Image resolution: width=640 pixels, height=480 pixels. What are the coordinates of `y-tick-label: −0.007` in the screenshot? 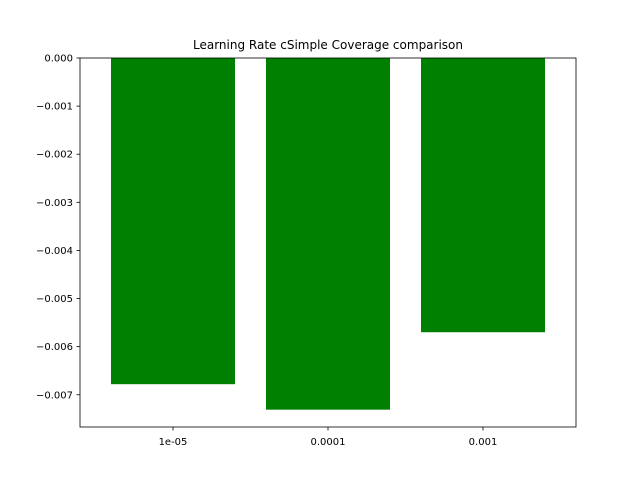 It's located at (54, 395).